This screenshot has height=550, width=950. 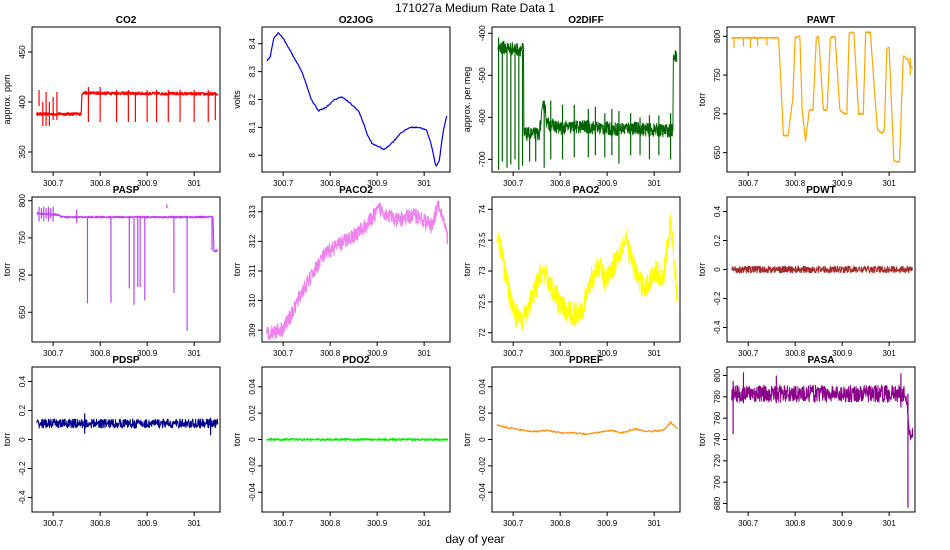 What do you see at coordinates (482, 413) in the screenshot?
I see `y-tick-label: 0.02` at bounding box center [482, 413].